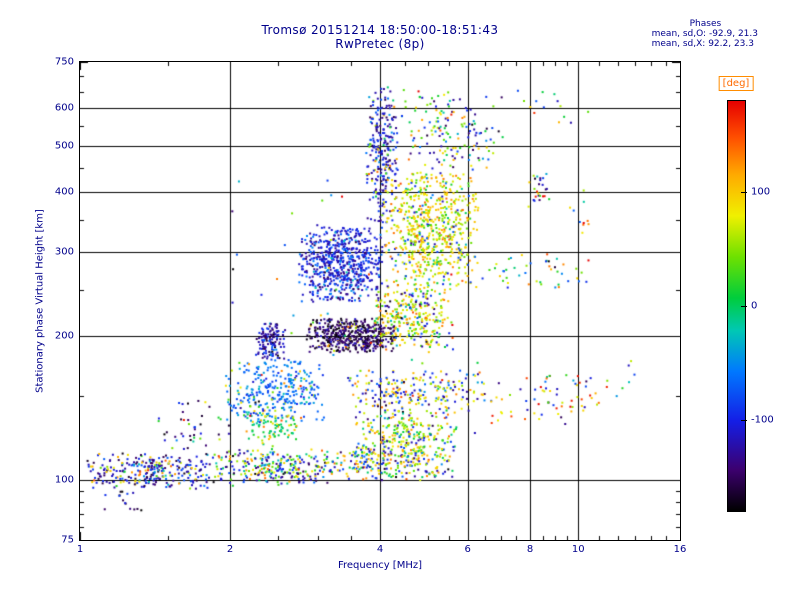  Describe the element at coordinates (380, 30) in the screenshot. I see `chart-title: Tromsø 20151214 18:50:00-18:51:43` at that location.